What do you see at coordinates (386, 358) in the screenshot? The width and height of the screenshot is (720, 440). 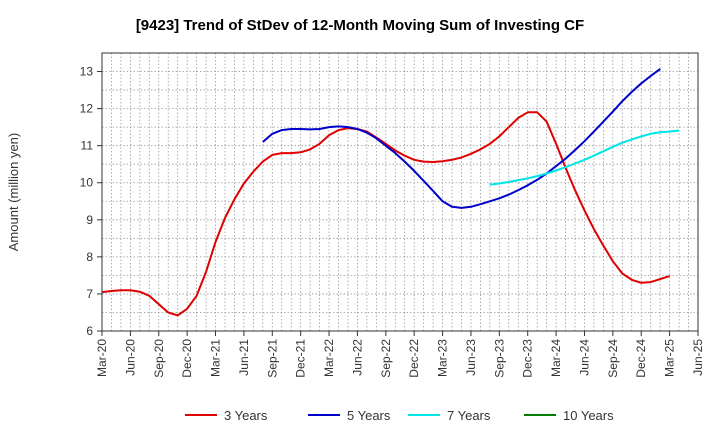 I see `x-tick-label: Sep-22` at bounding box center [386, 358].